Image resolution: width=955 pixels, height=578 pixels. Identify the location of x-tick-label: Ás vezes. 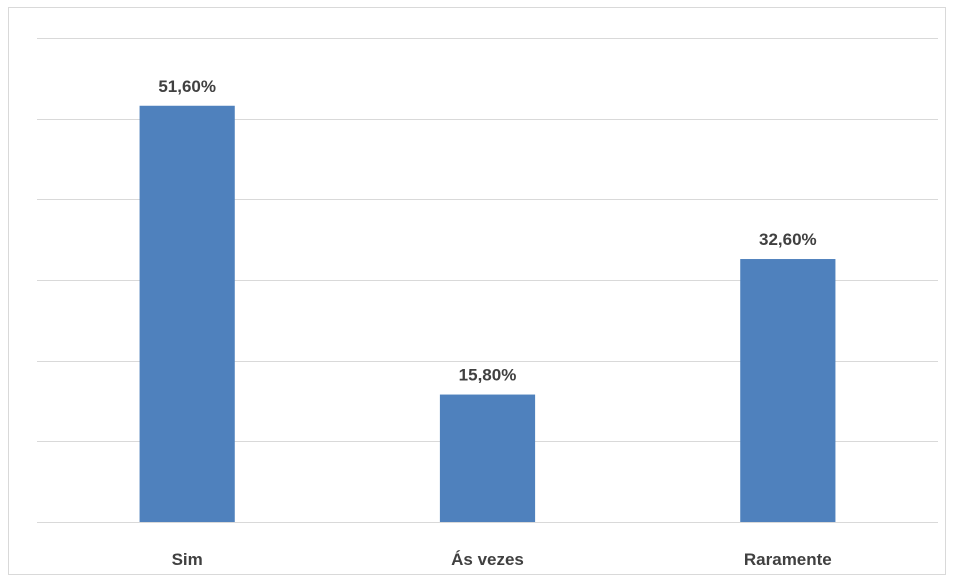
(487, 559).